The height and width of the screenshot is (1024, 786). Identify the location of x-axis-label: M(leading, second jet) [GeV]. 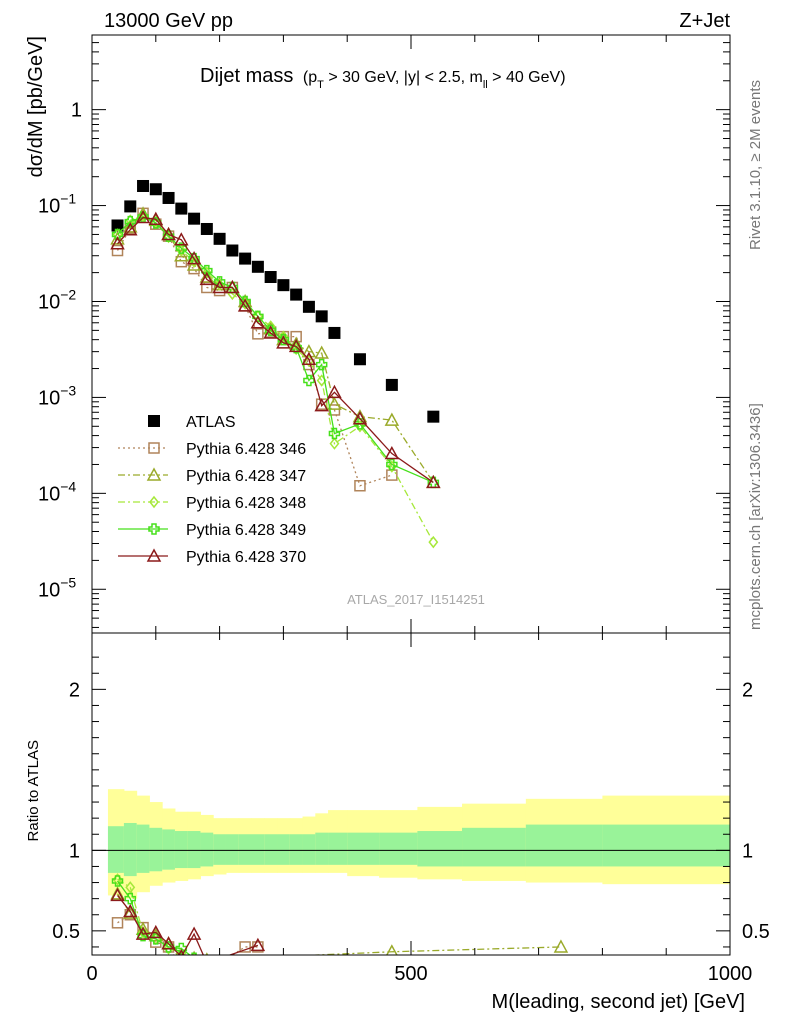
(618, 1002).